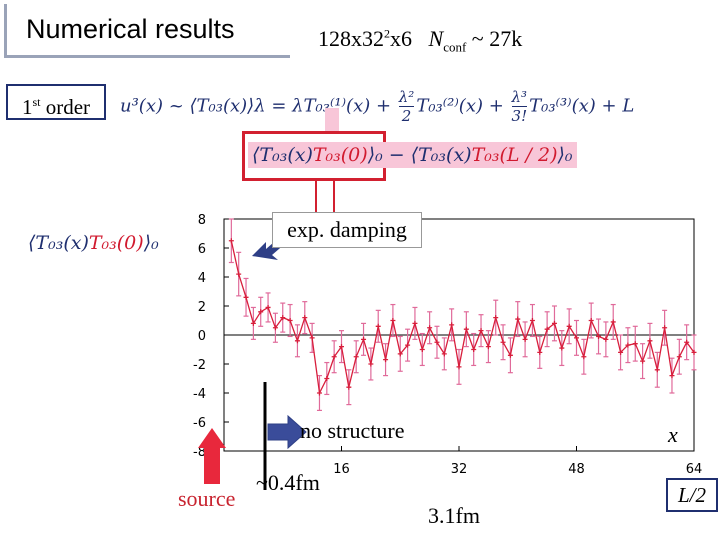 The height and width of the screenshot is (540, 720). I want to click on correlator-close: ⟩₀, so click(375, 155).